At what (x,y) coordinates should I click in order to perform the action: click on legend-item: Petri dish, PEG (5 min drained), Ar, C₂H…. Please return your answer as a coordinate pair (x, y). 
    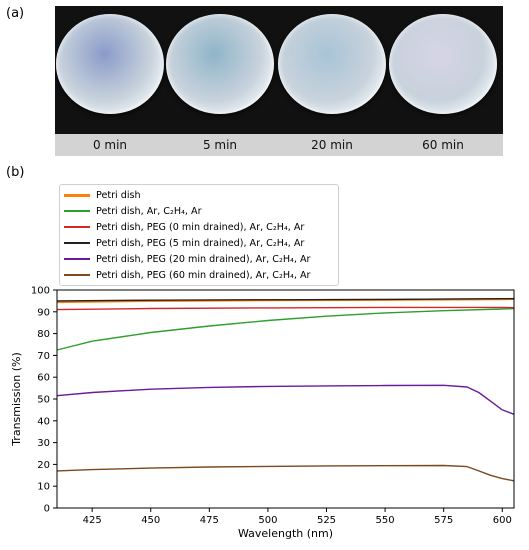
    Looking at the image, I should click on (184, 243).